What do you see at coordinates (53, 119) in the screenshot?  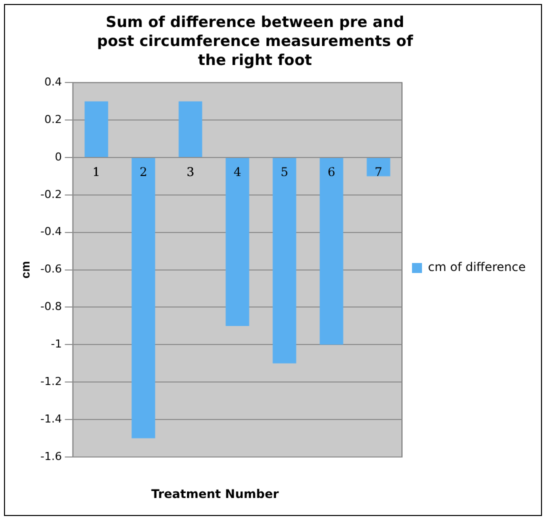 I see `y-tick-label: 0.2` at bounding box center [53, 119].